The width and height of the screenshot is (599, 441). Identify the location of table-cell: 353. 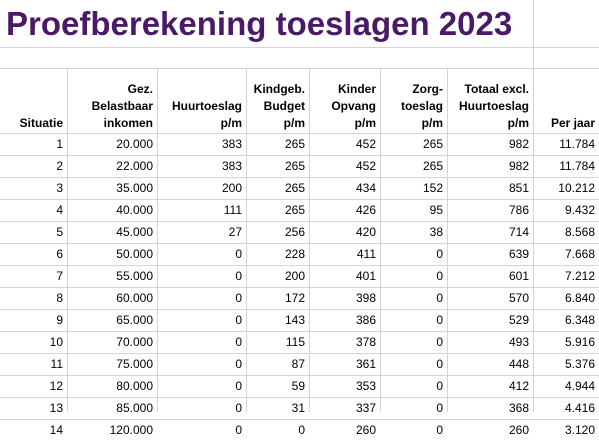
(344, 387).